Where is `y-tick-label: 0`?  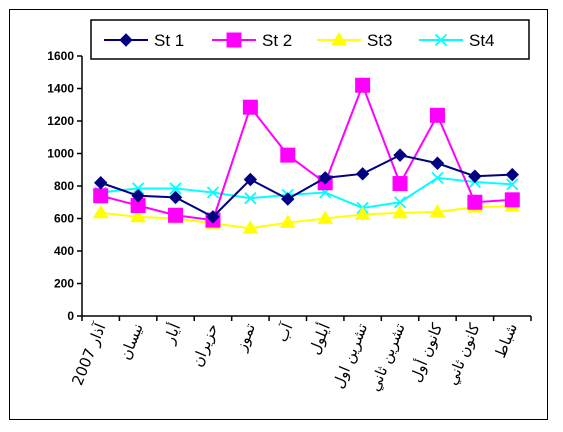
y-tick-label: 0 is located at coordinates (70, 316).